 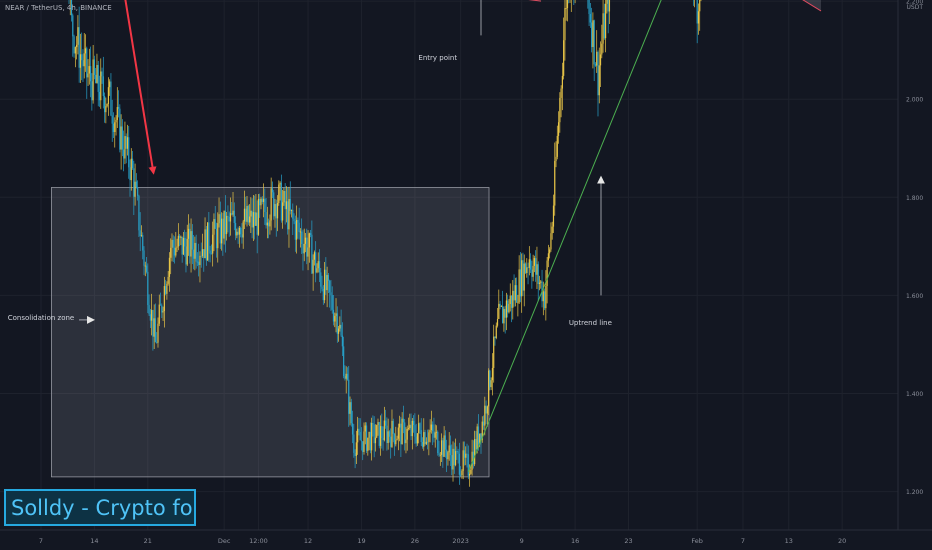 I want to click on x-tick-label-3: Dec, so click(x=224, y=541).